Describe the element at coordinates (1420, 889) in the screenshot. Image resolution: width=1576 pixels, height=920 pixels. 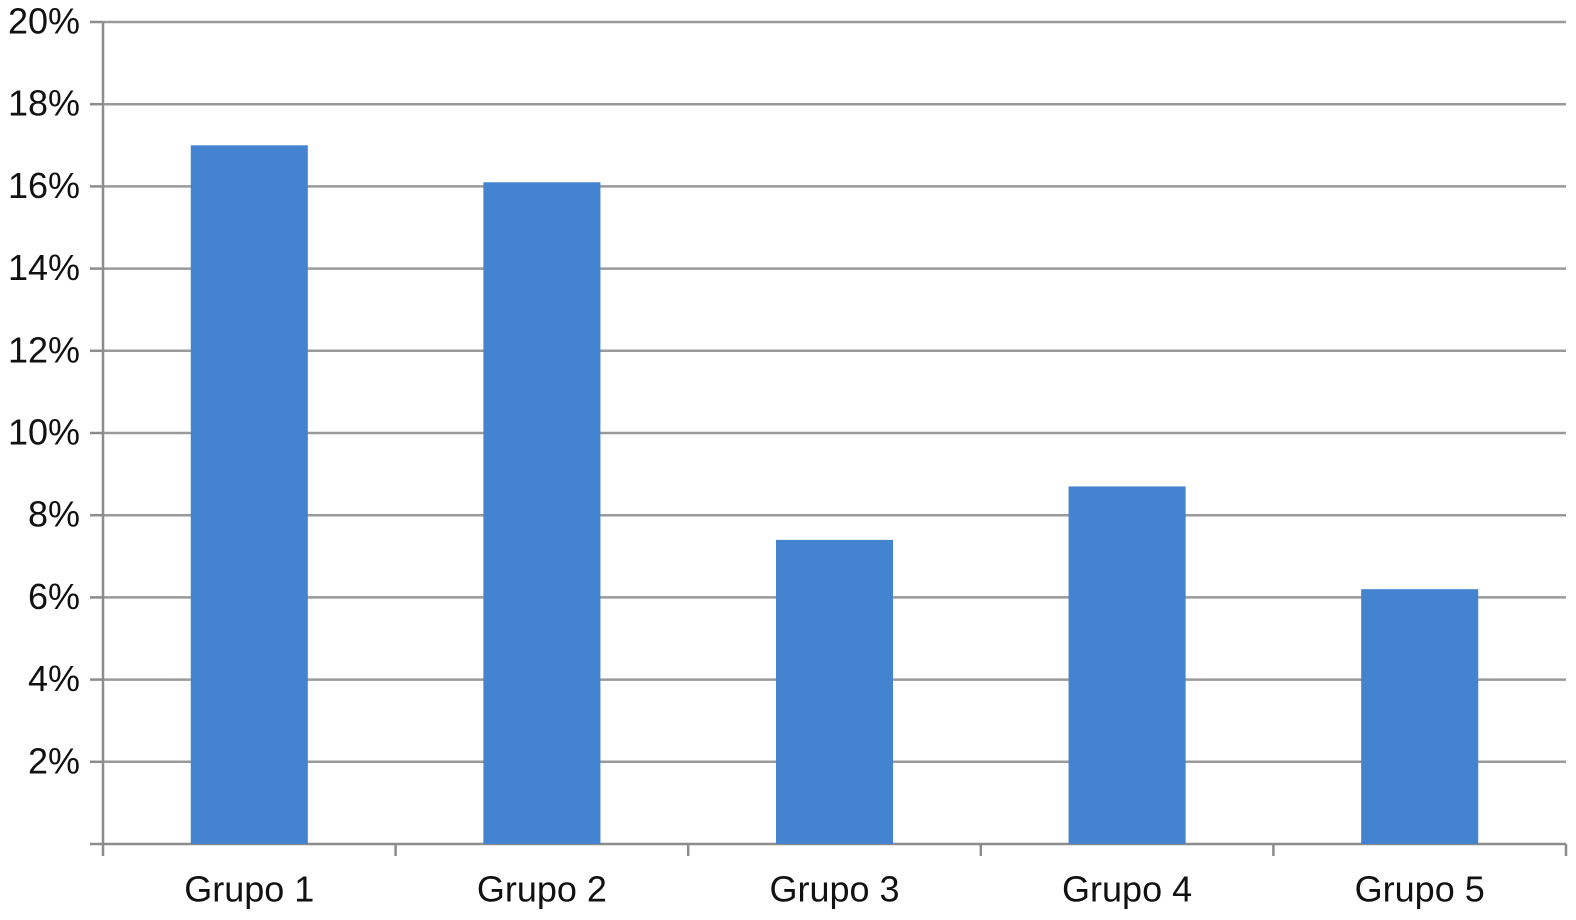
I see `x-tick-label: Grupo 5` at that location.